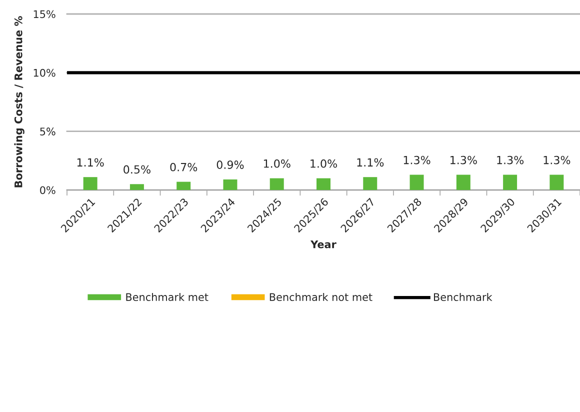 The image size is (580, 412). I want to click on legend-label: Benchmark met, so click(167, 297).